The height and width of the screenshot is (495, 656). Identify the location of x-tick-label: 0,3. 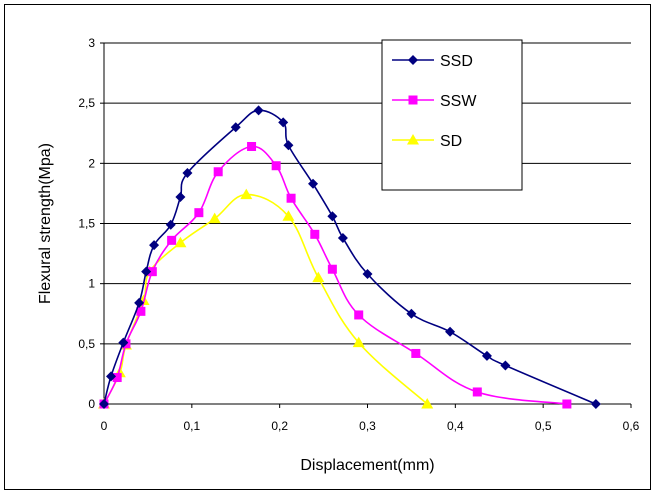
(367, 426).